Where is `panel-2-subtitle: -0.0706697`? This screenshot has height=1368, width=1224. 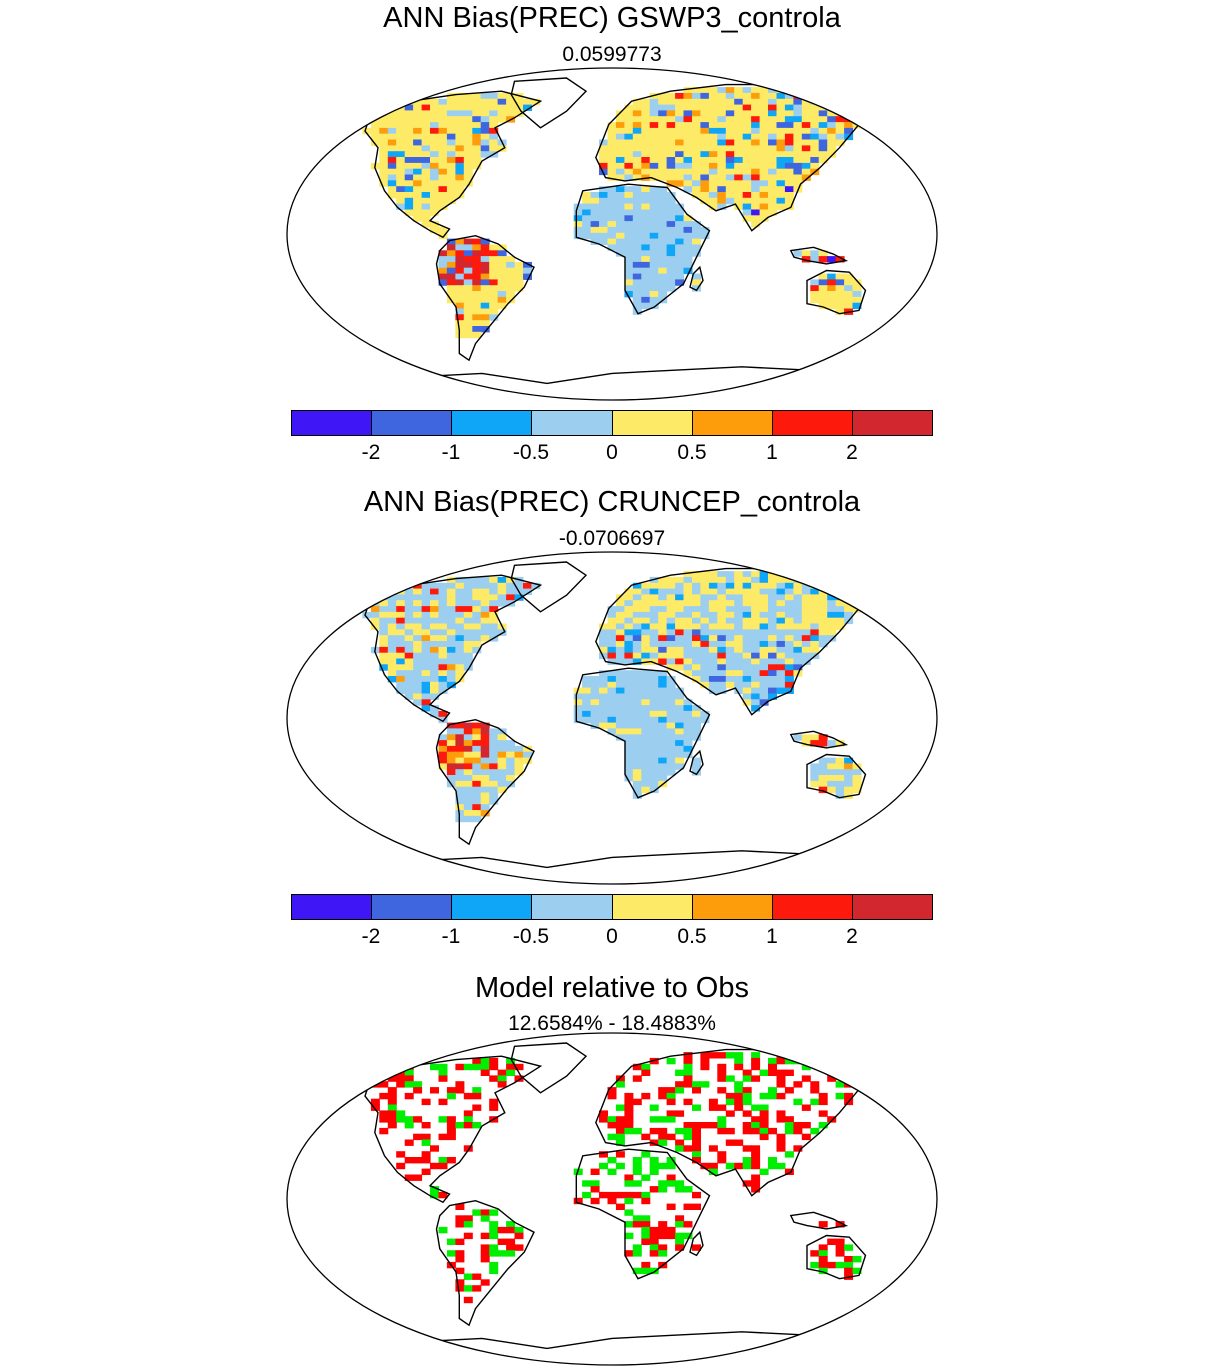
panel-2-subtitle: -0.0706697 is located at coordinates (612, 538).